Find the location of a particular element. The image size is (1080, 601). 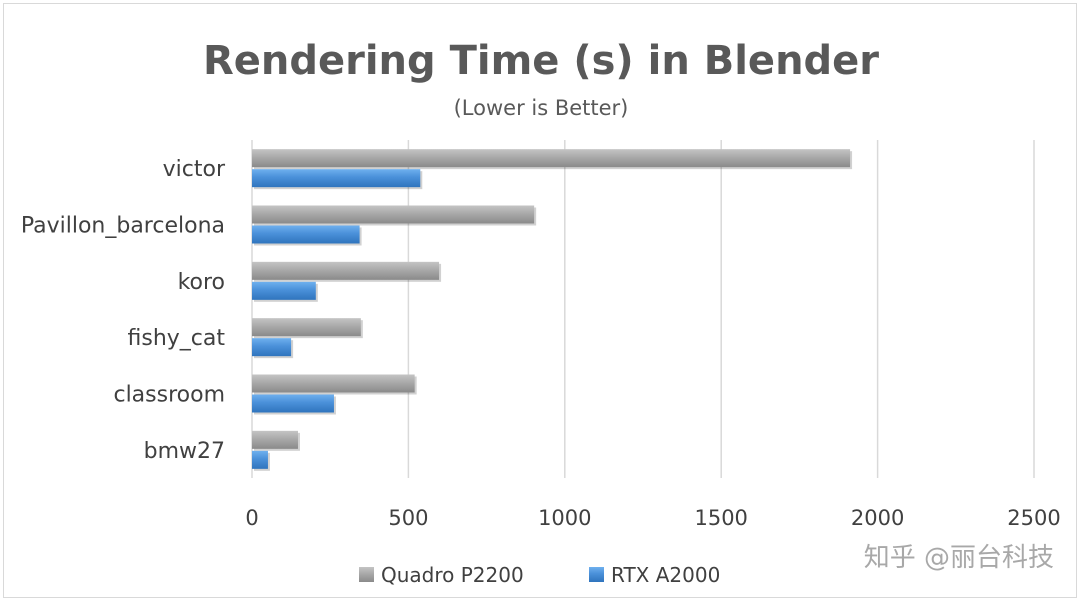

bar-rtx-a2000-classroom is located at coordinates (293, 403).